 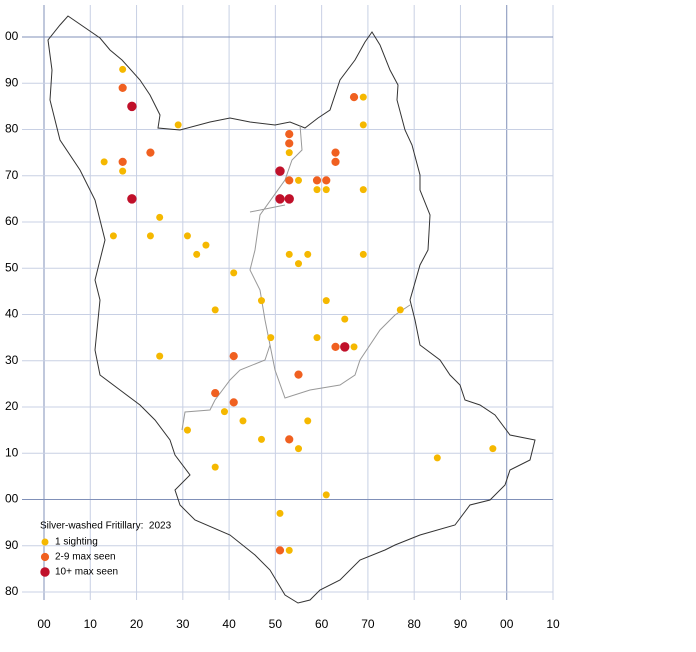 What do you see at coordinates (12, 175) in the screenshot?
I see `y-tick-label: 70` at bounding box center [12, 175].